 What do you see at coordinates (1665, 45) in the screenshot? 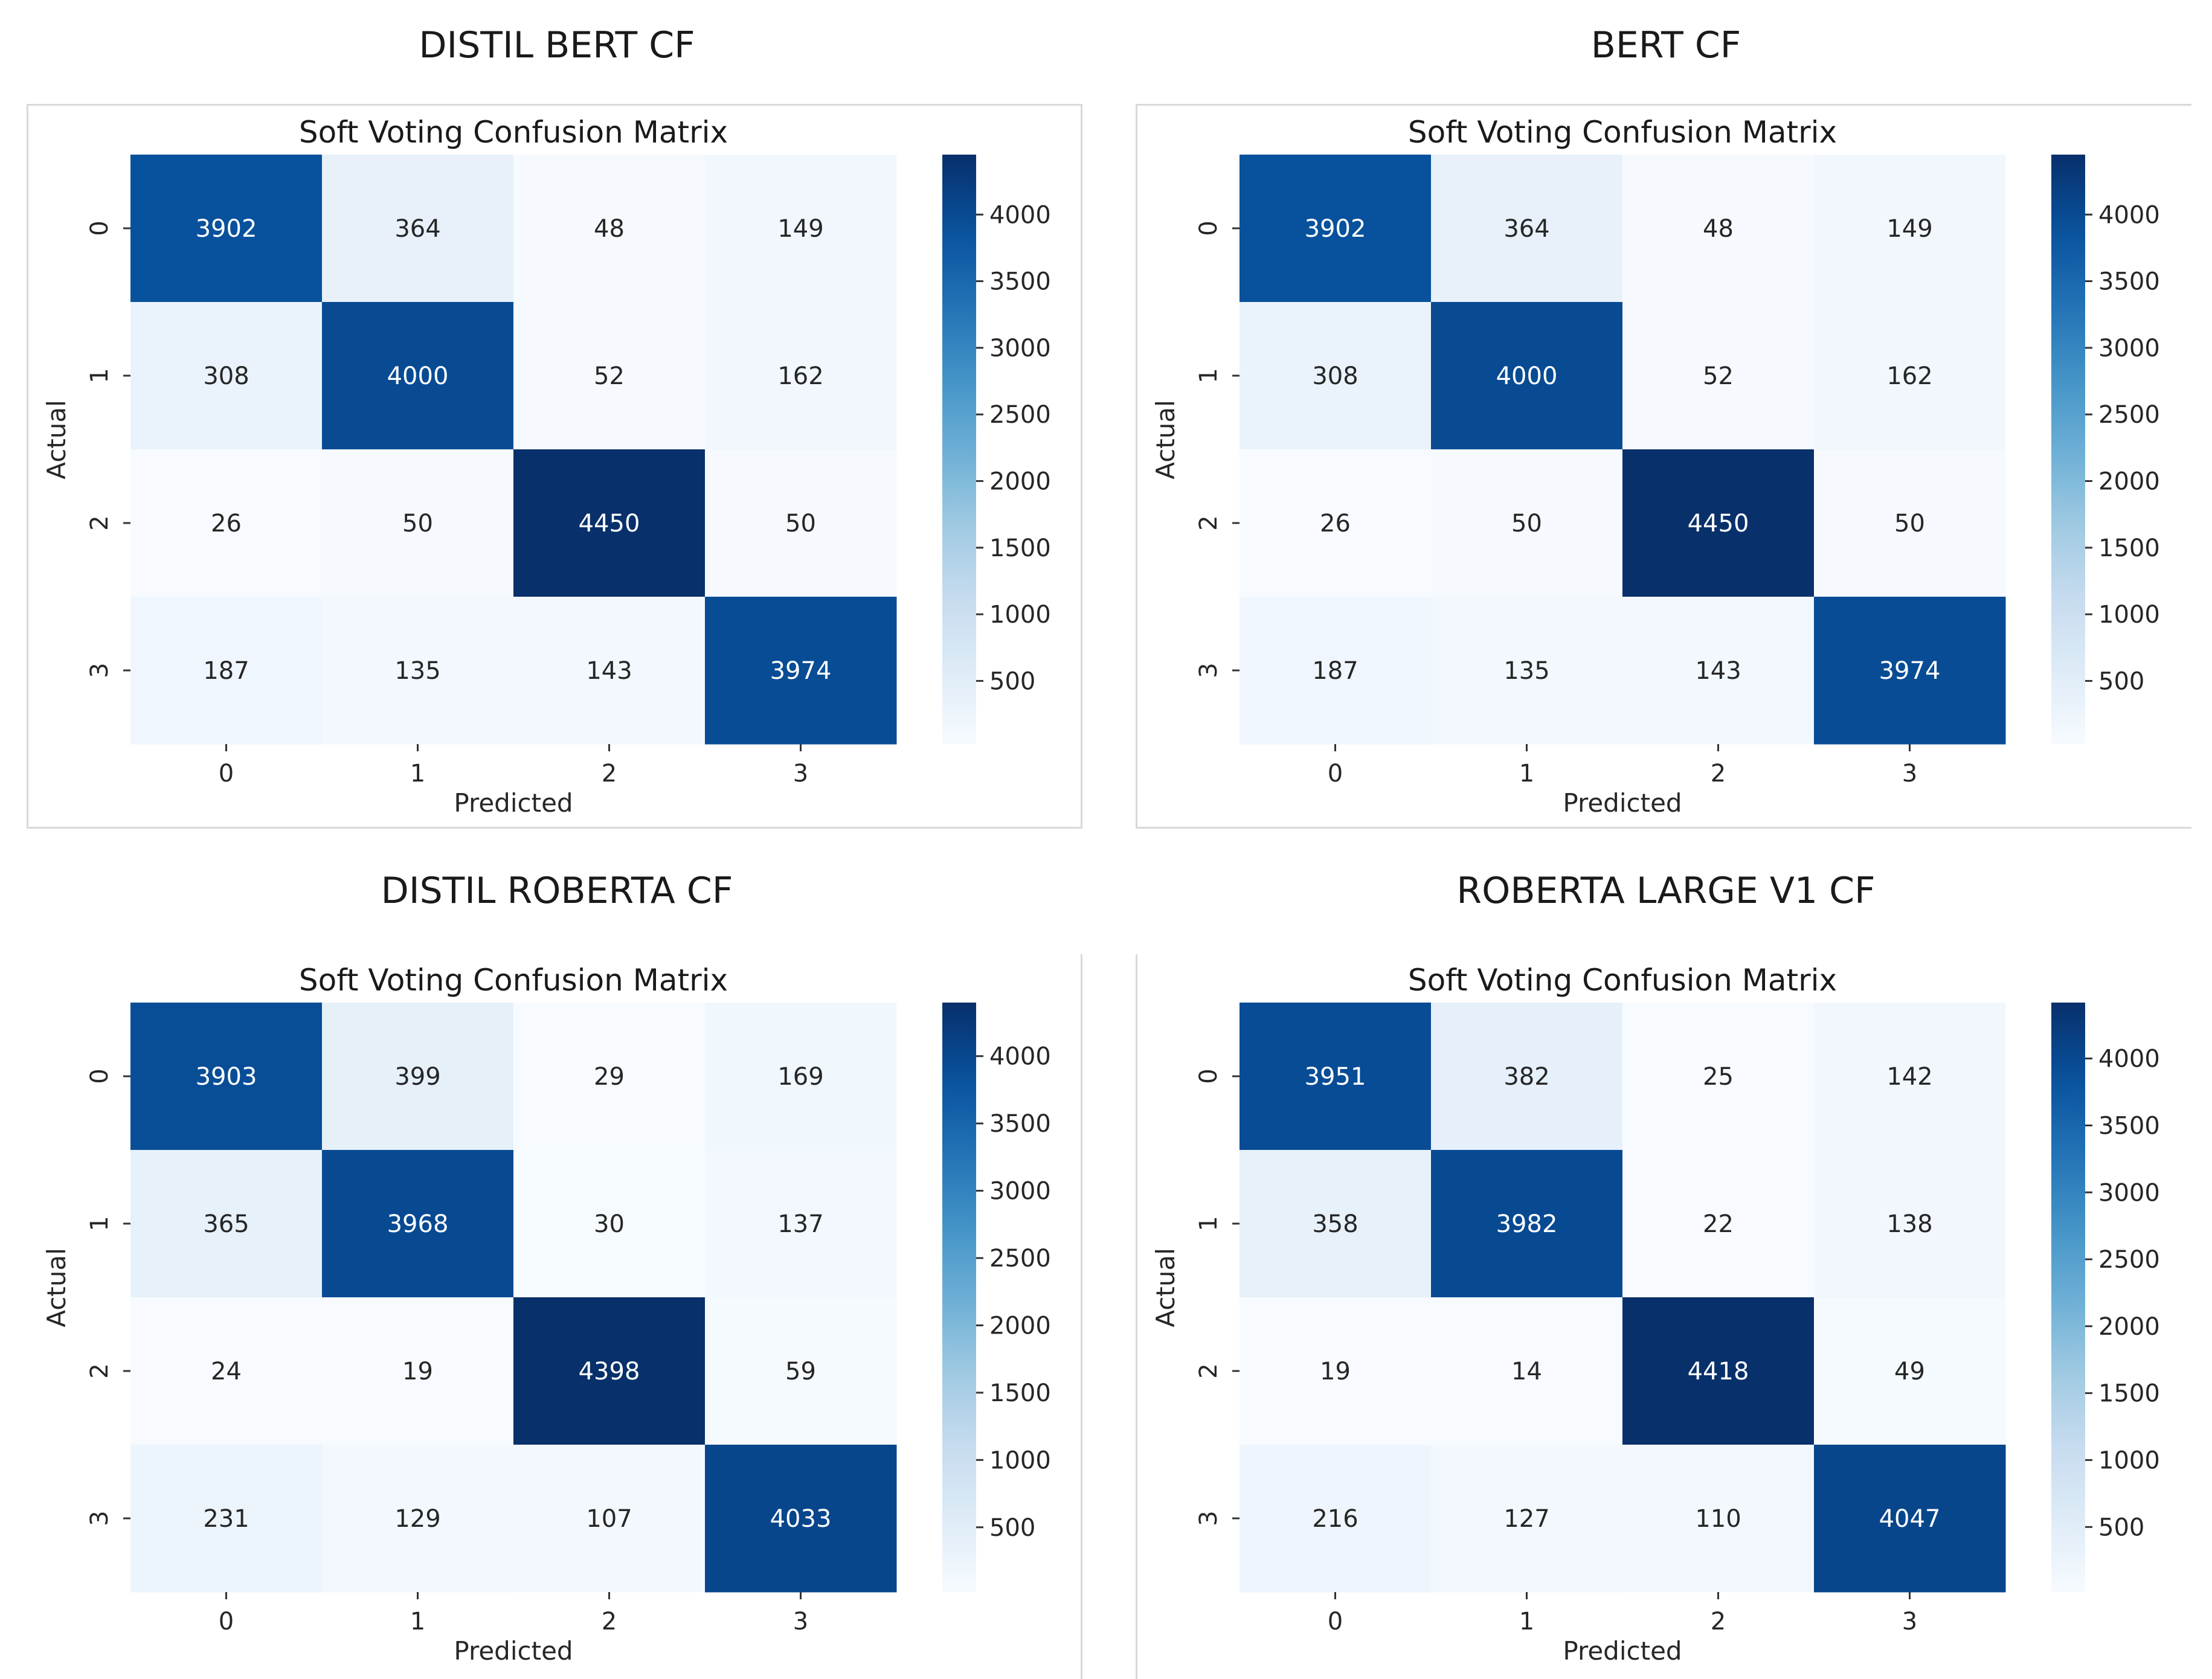
I see `panel-title-bert: BERT CF` at bounding box center [1665, 45].